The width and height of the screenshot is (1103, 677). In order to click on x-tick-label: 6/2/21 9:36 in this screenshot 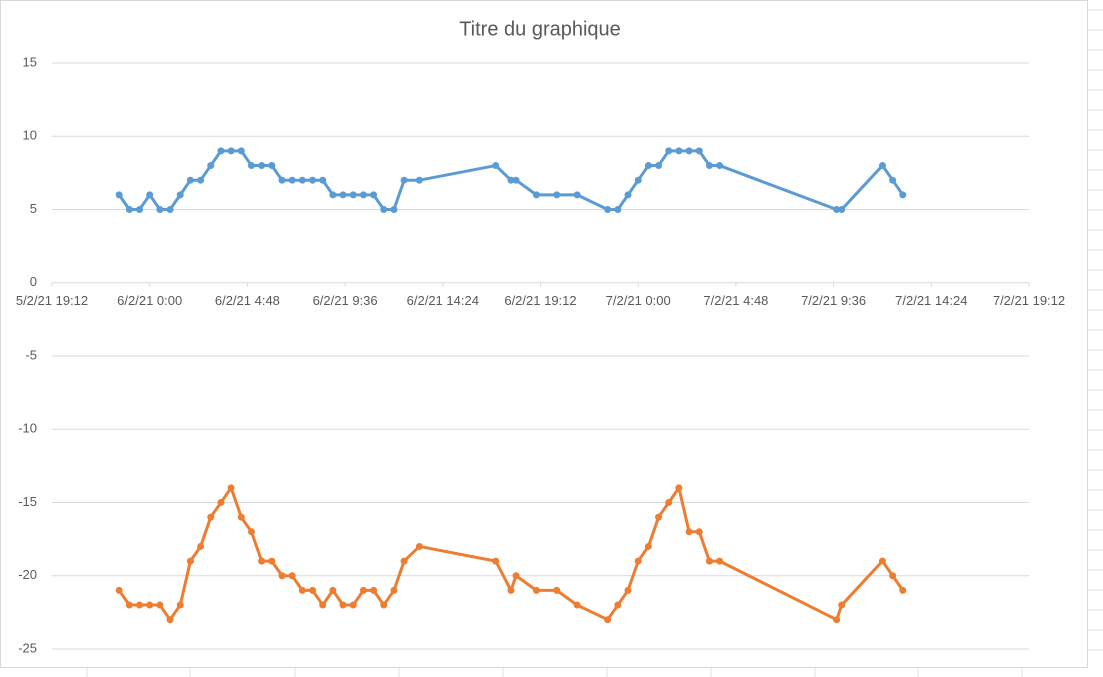, I will do `click(345, 300)`.